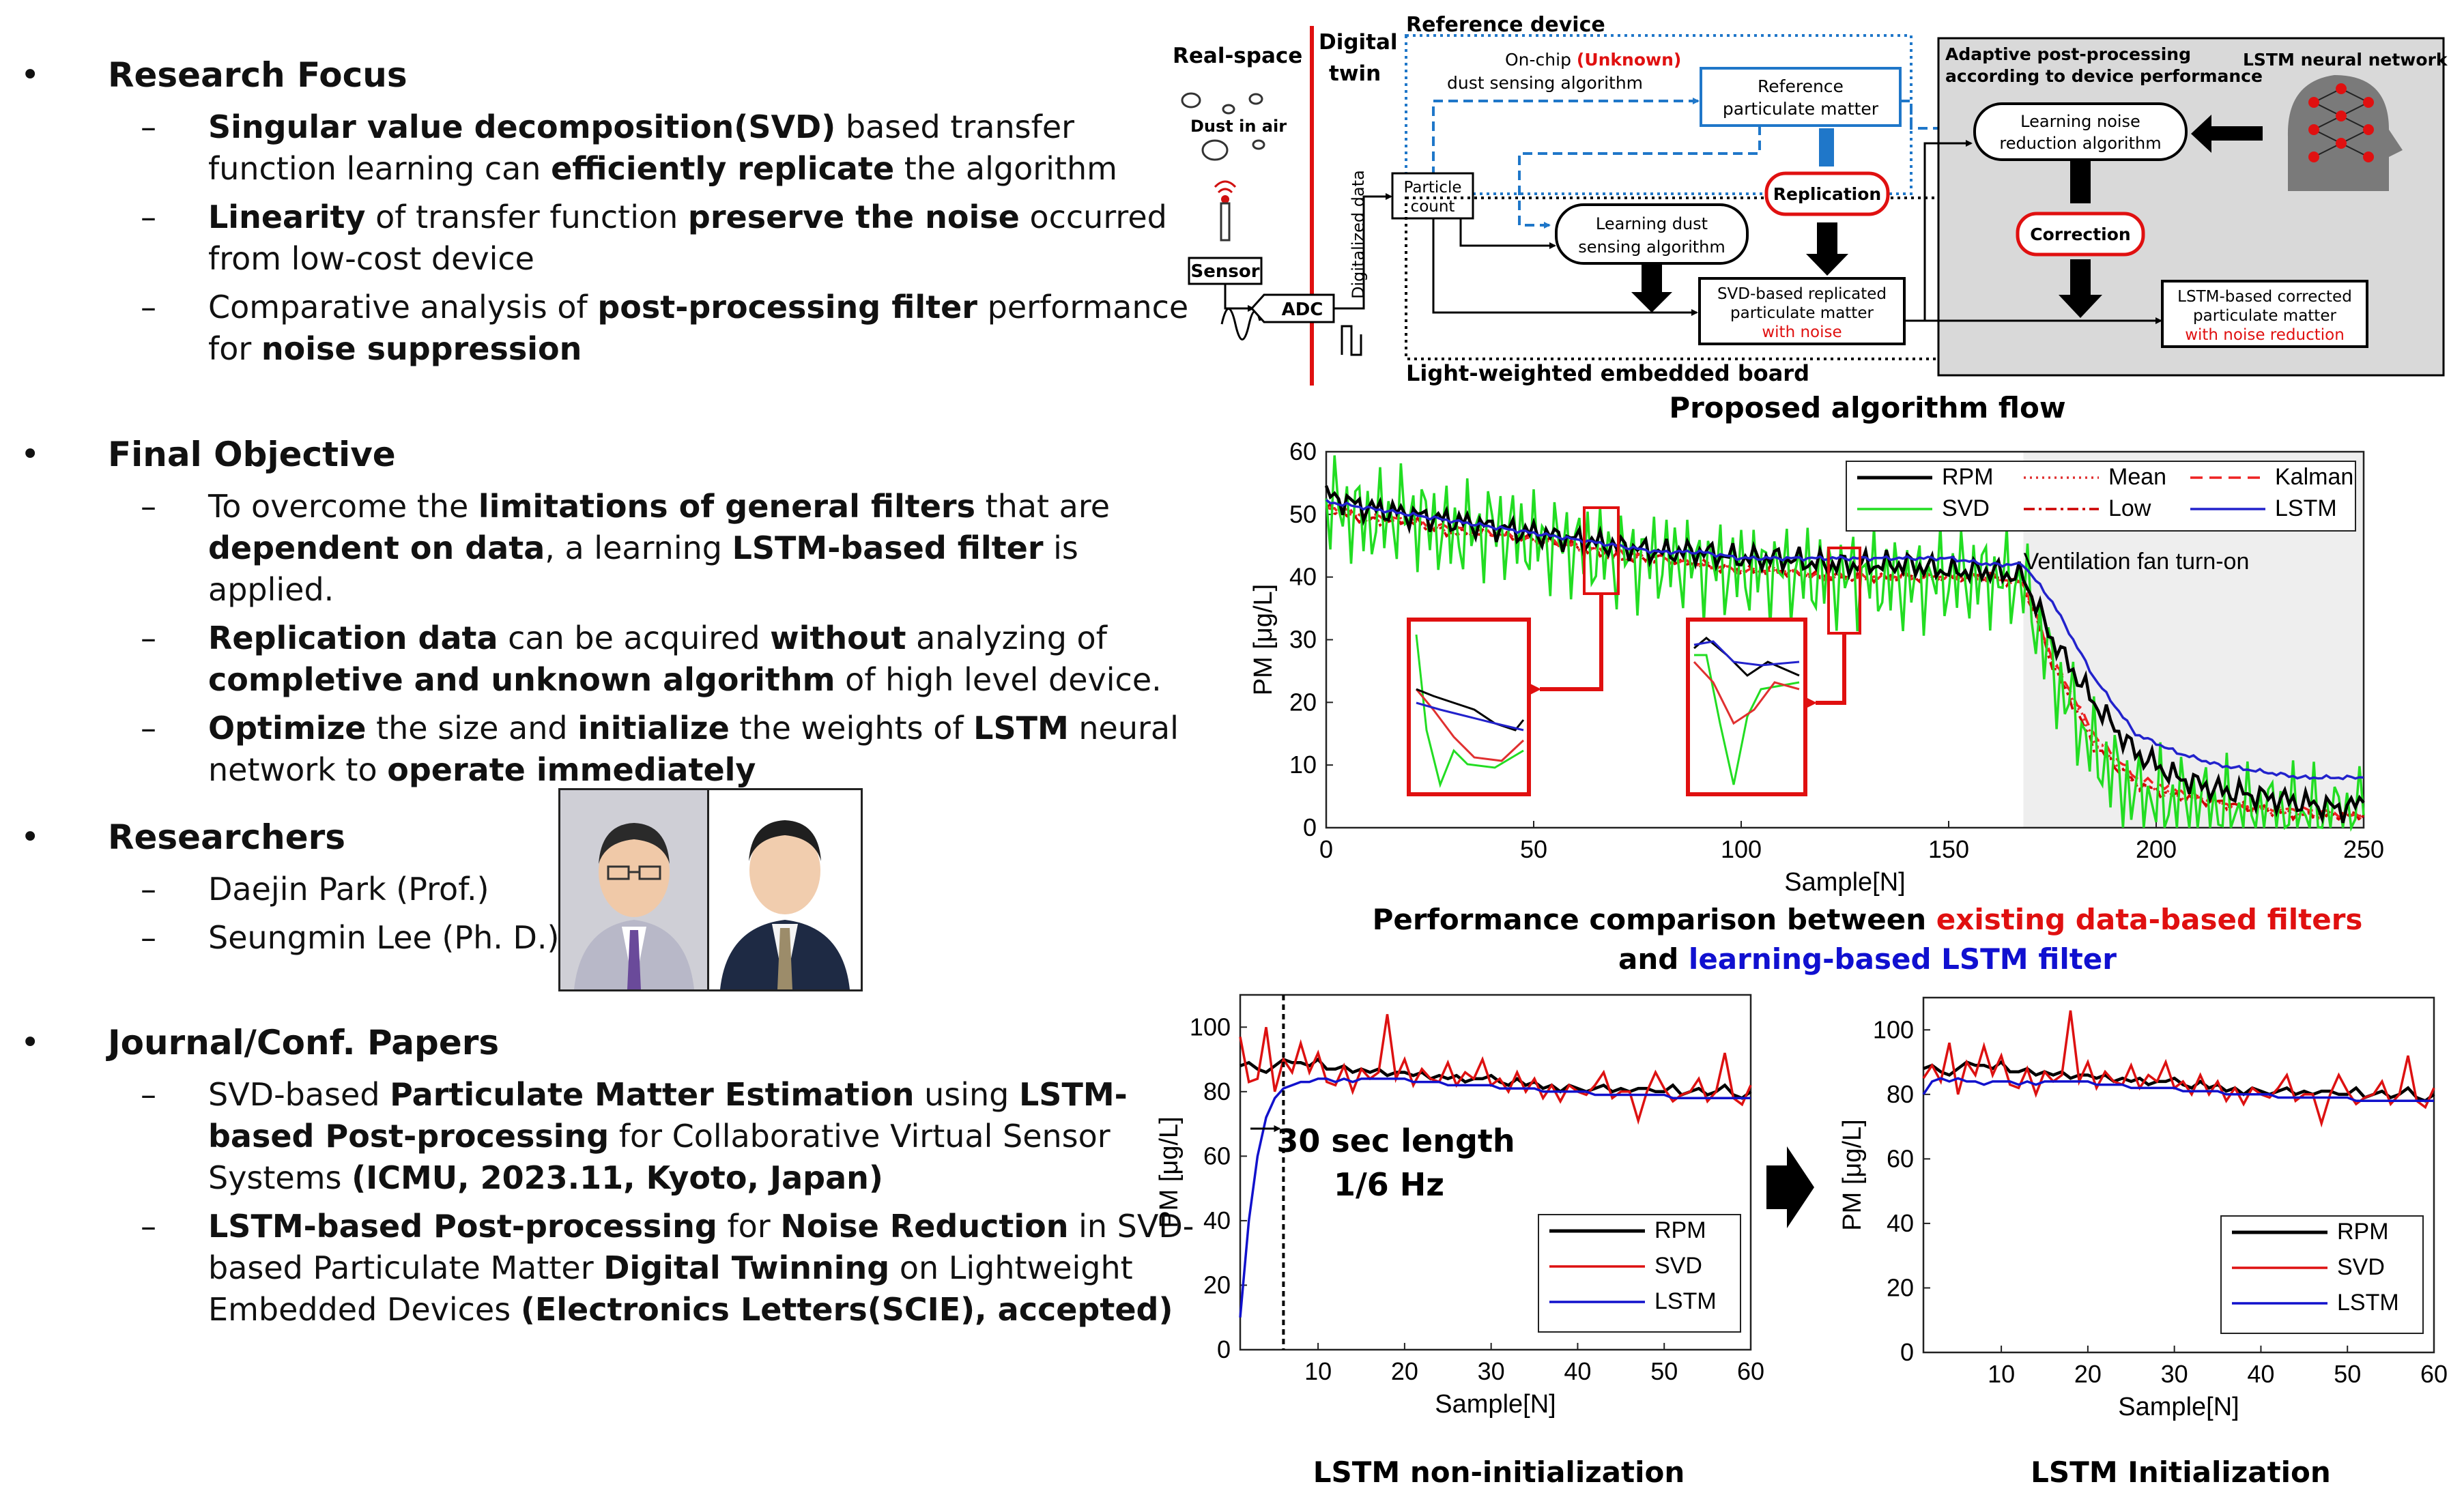  I want to click on bold-text: Noise Reduction, so click(925, 1226).